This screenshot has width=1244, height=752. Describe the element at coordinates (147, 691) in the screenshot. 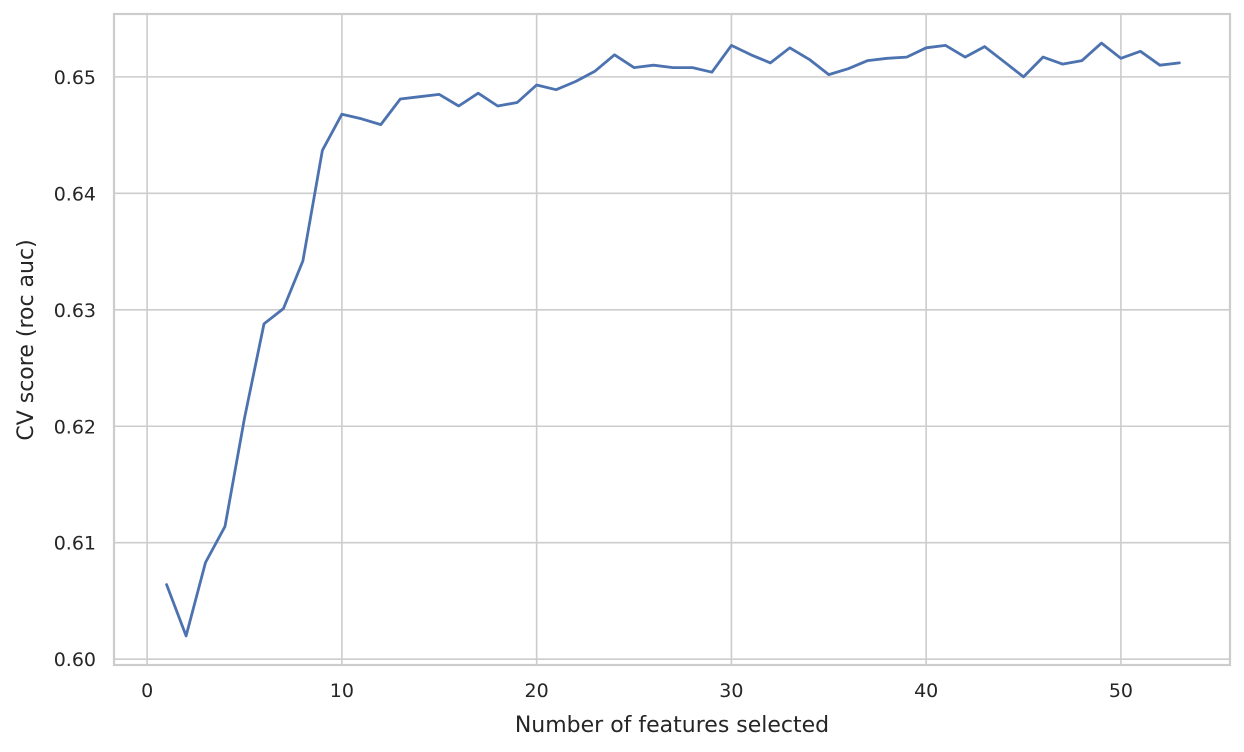

I see `x-tick-label: 0` at that location.